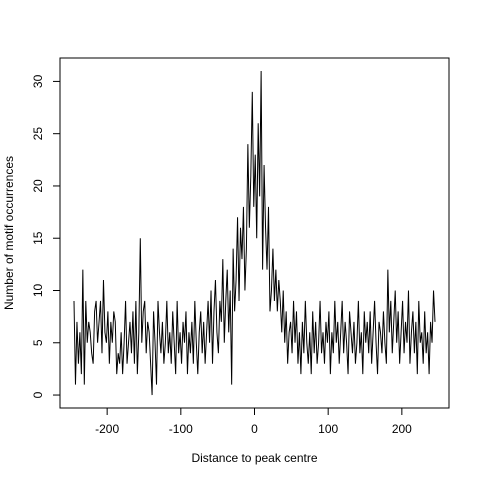  I want to click on x-tick-label: -100, so click(181, 429).